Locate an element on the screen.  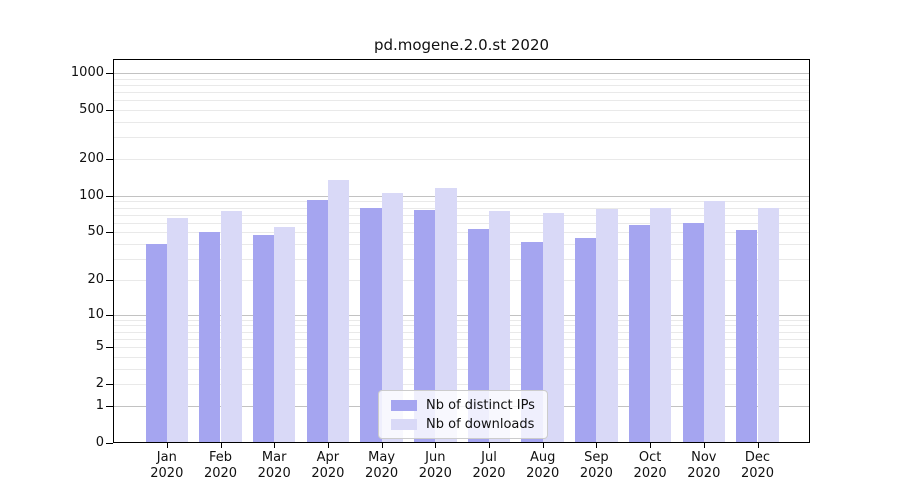
bar-distinct-ips-jun is located at coordinates (425, 326).